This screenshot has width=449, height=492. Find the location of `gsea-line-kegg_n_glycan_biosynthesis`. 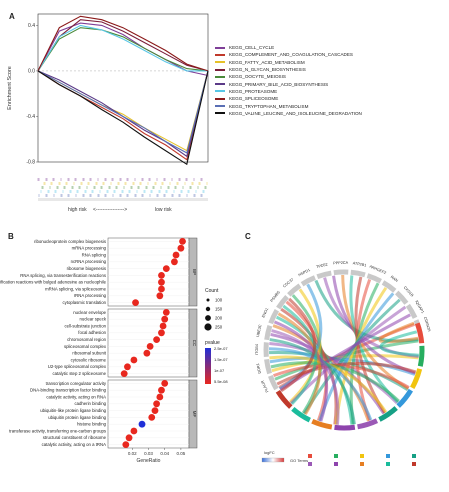

gsea-line-kegg_n_glycan_biosynthesis is located at coordinates (123, 45).